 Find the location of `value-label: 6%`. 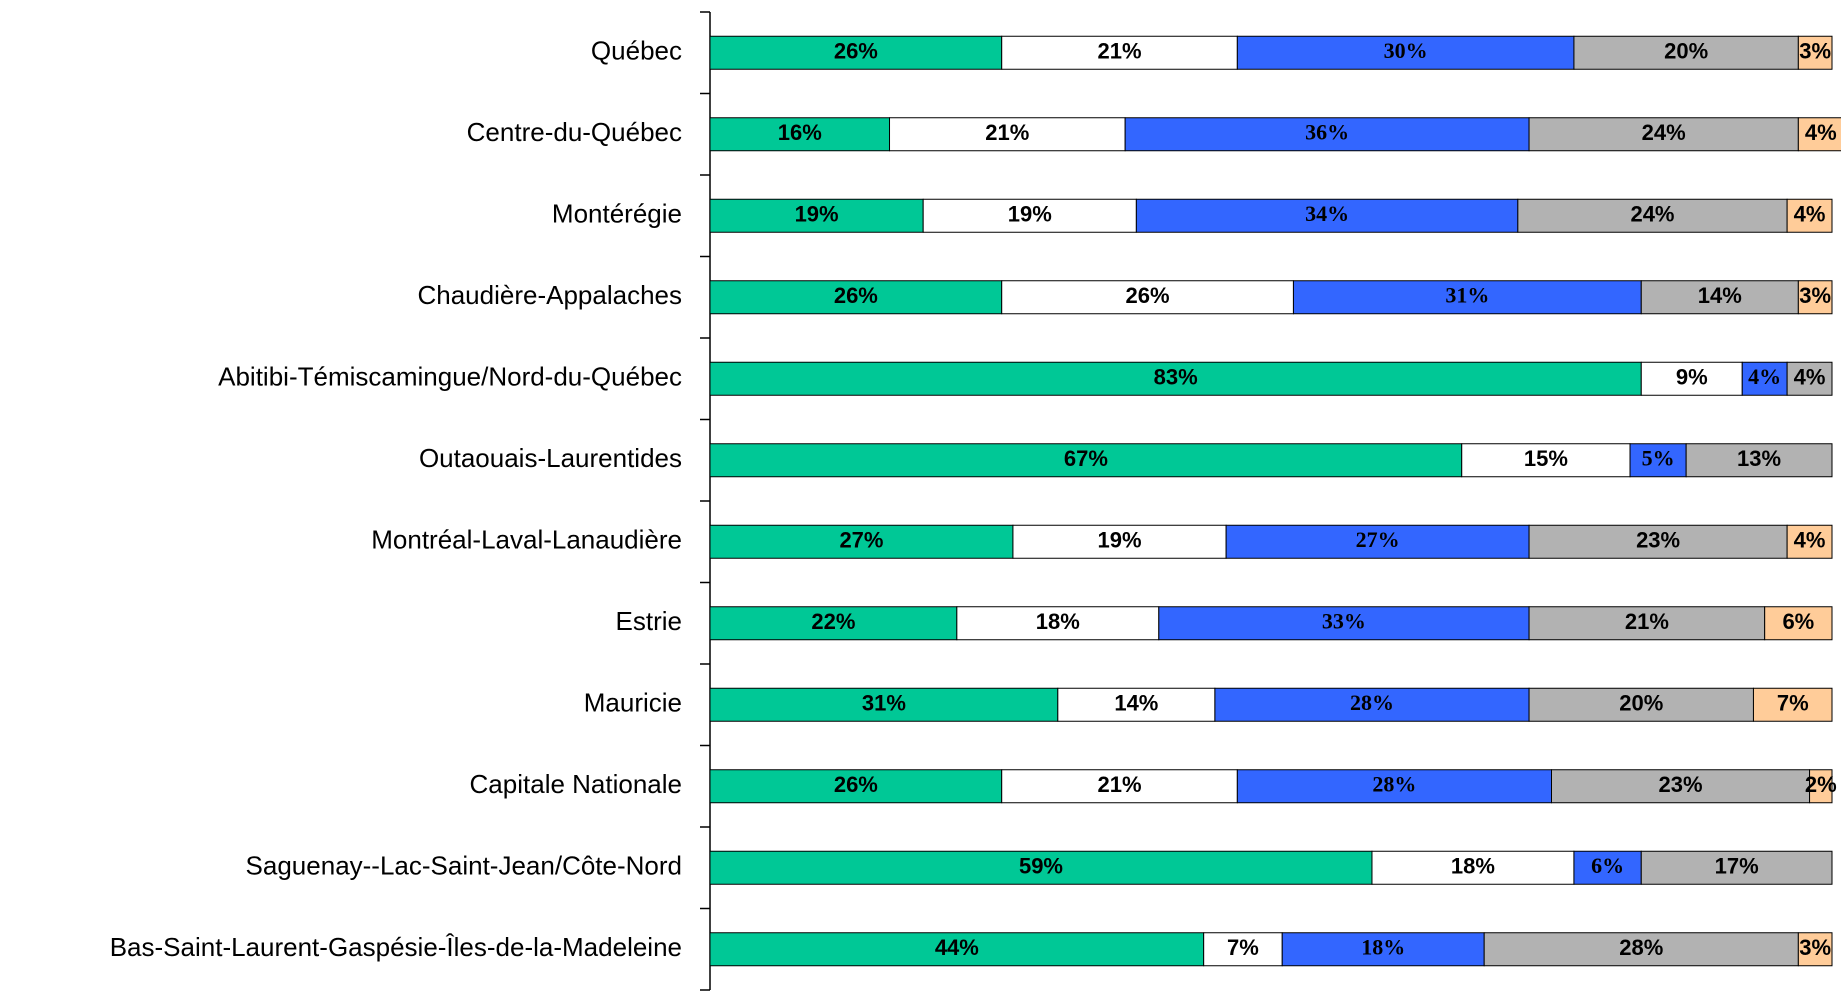

value-label: 6% is located at coordinates (1798, 621).